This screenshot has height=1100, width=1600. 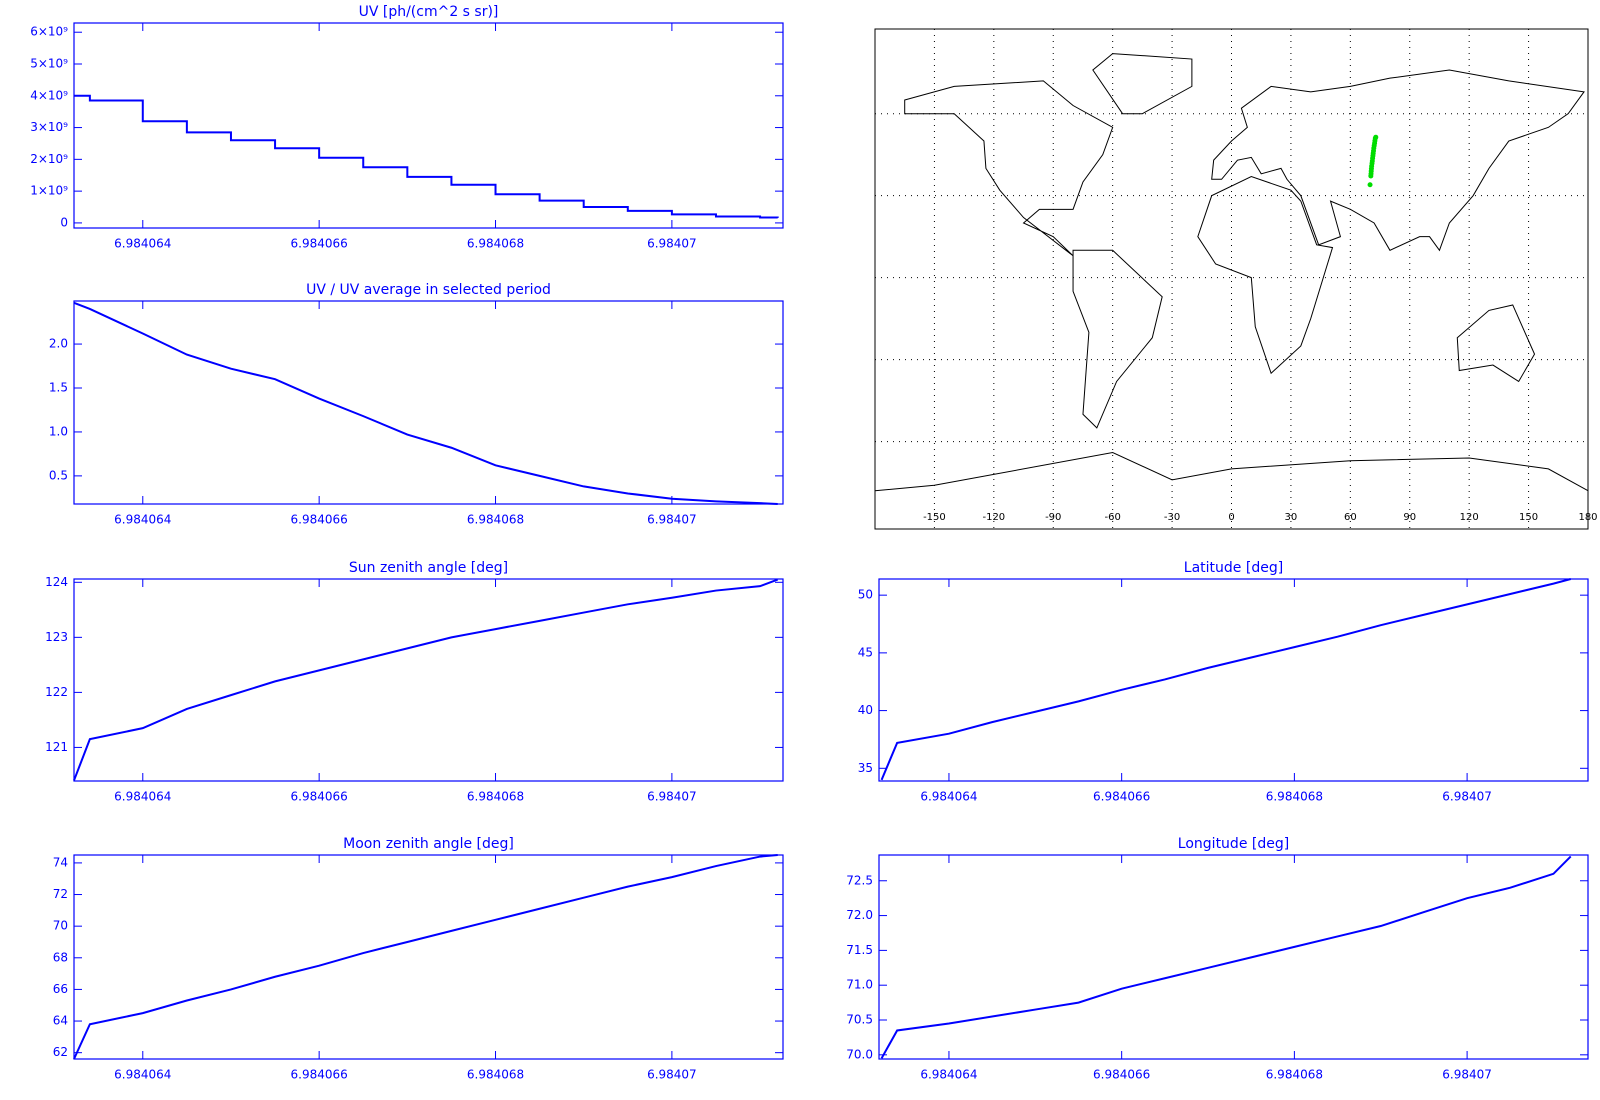 I want to click on y-tick-label: 40, so click(x=865, y=710).